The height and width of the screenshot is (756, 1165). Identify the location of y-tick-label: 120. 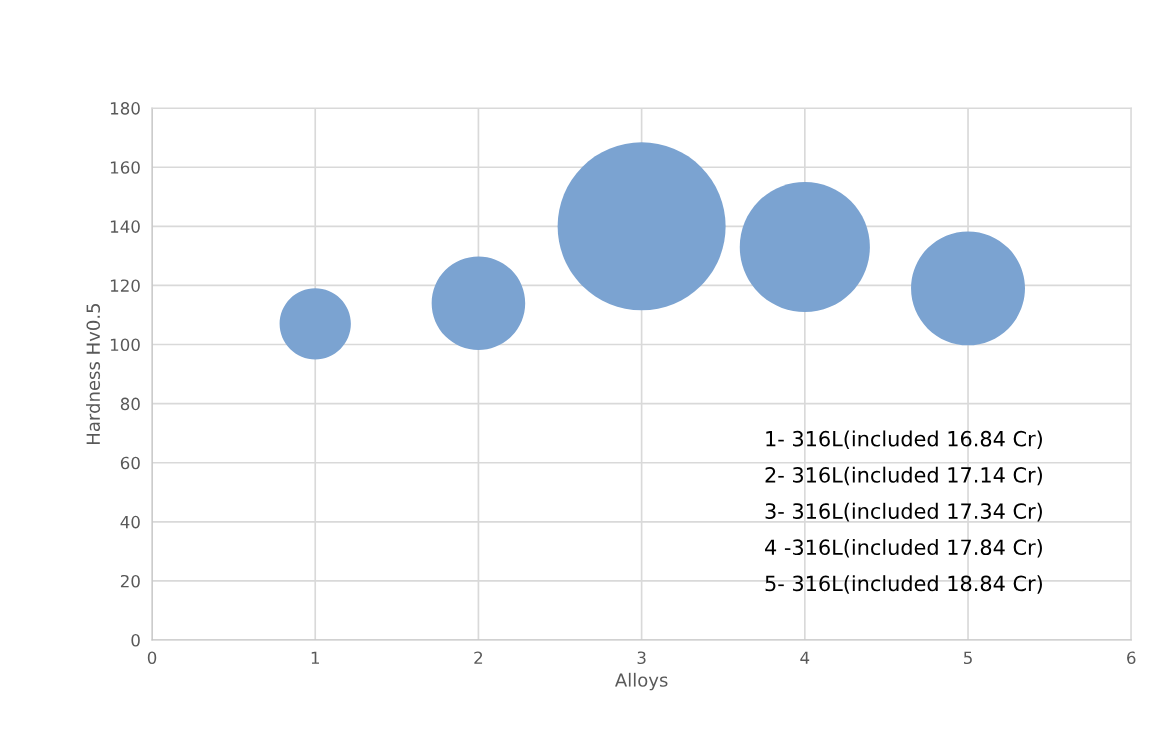
(125, 285).